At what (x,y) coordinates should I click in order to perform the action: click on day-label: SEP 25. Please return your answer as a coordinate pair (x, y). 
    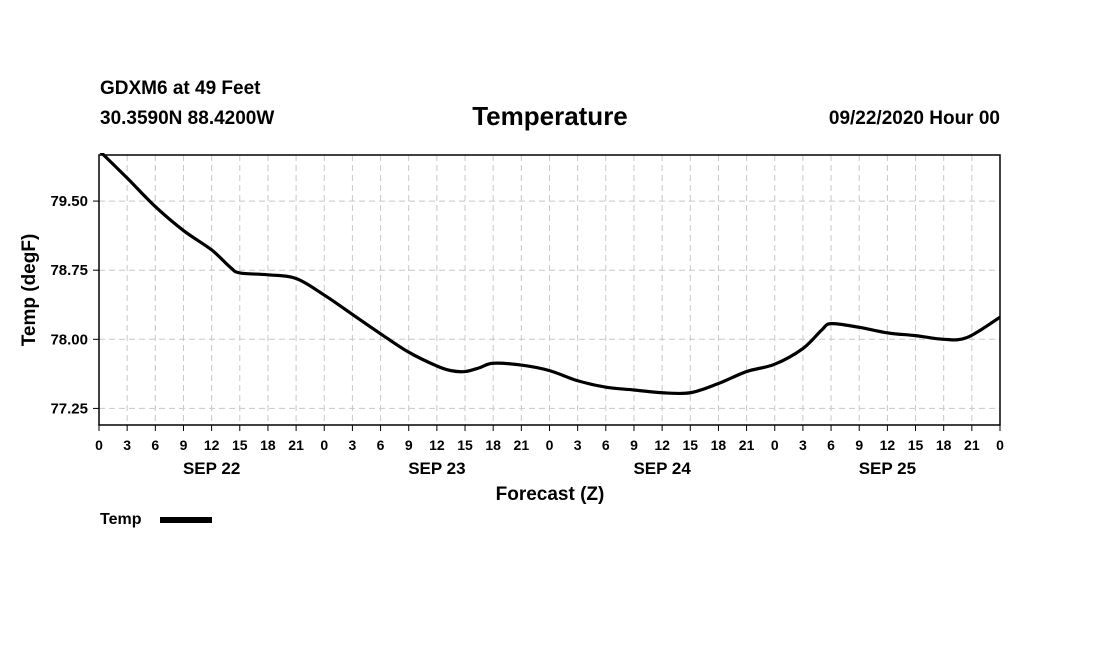
    Looking at the image, I should click on (887, 468).